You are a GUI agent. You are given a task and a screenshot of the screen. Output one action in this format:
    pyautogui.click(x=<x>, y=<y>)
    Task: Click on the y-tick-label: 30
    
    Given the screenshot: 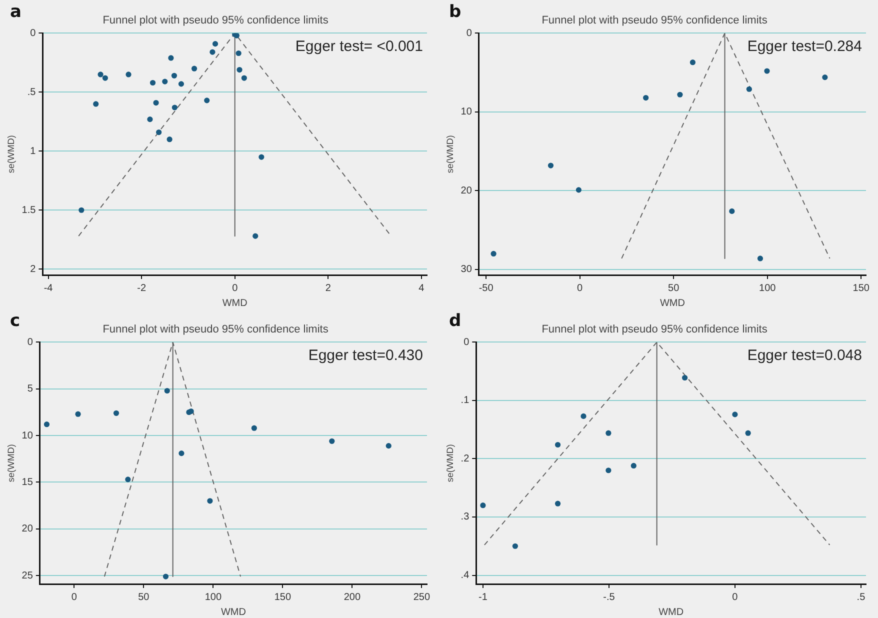 What is the action you would take?
    pyautogui.click(x=466, y=270)
    